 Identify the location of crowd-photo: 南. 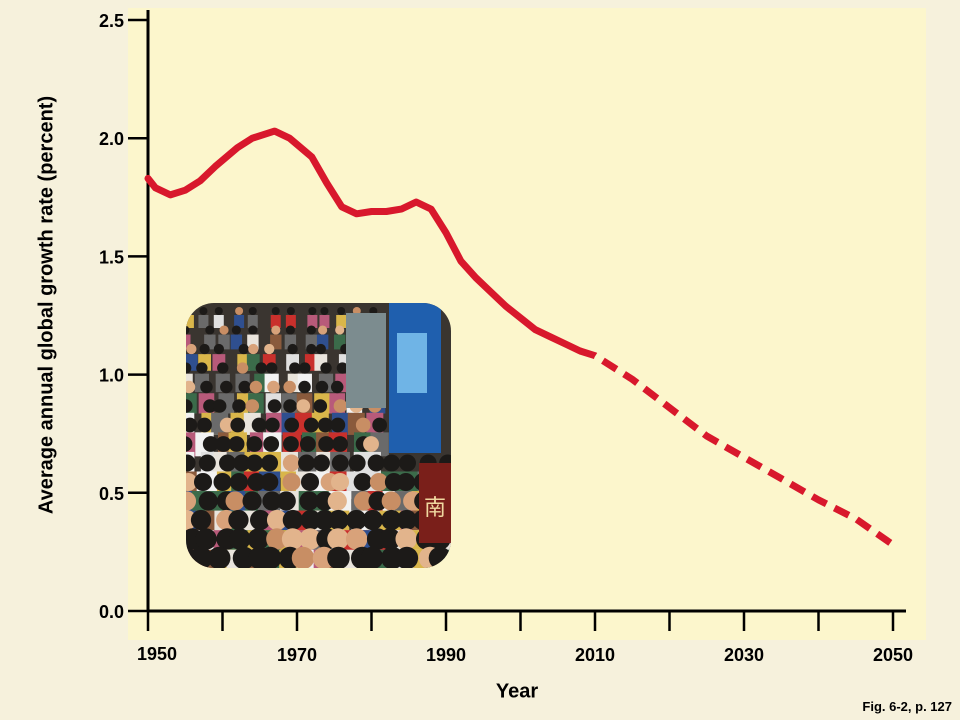
(318, 435).